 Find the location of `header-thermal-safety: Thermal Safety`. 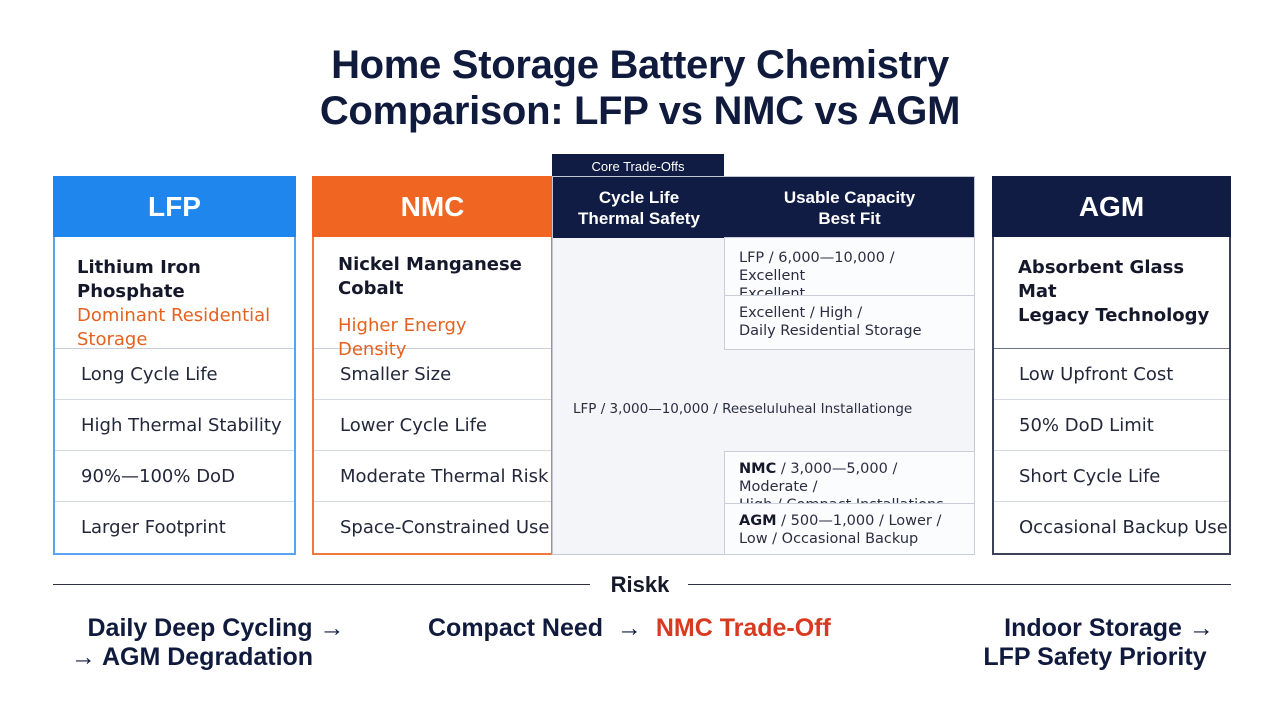

header-thermal-safety: Thermal Safety is located at coordinates (639, 218).